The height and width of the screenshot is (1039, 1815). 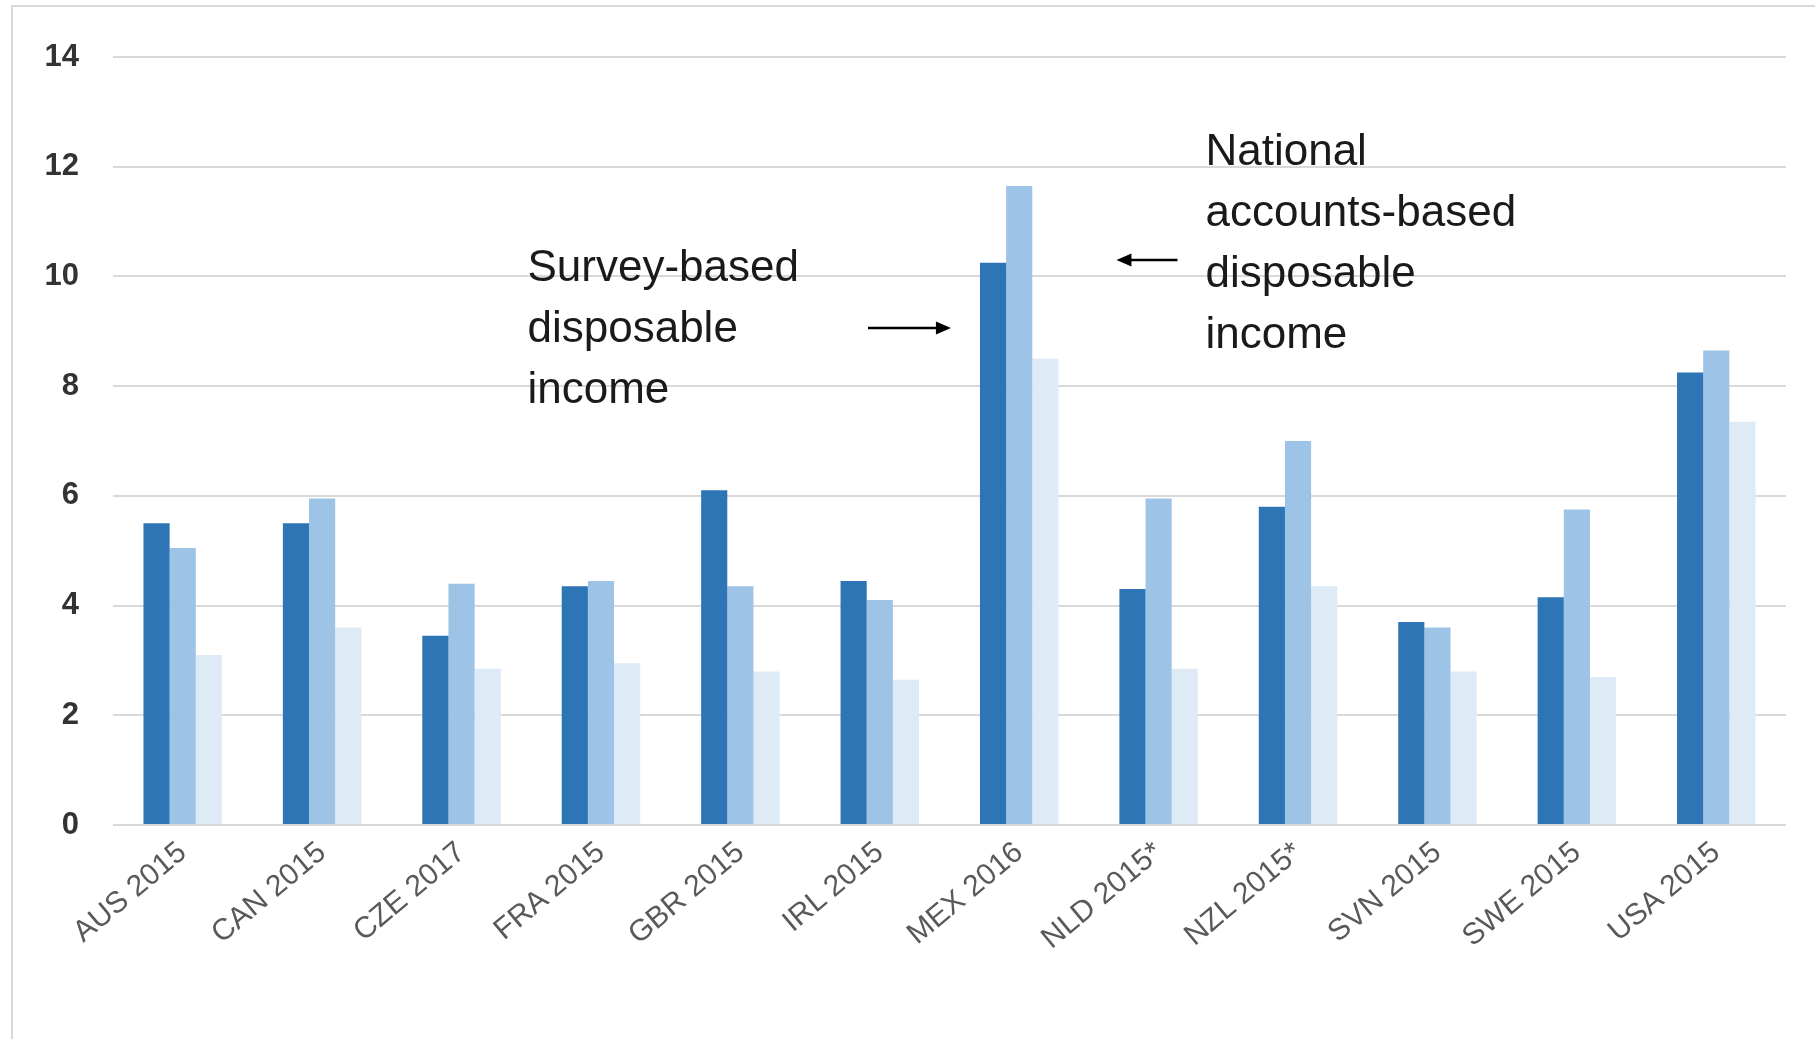 I want to click on y-tick-label: 8, so click(x=70, y=384).